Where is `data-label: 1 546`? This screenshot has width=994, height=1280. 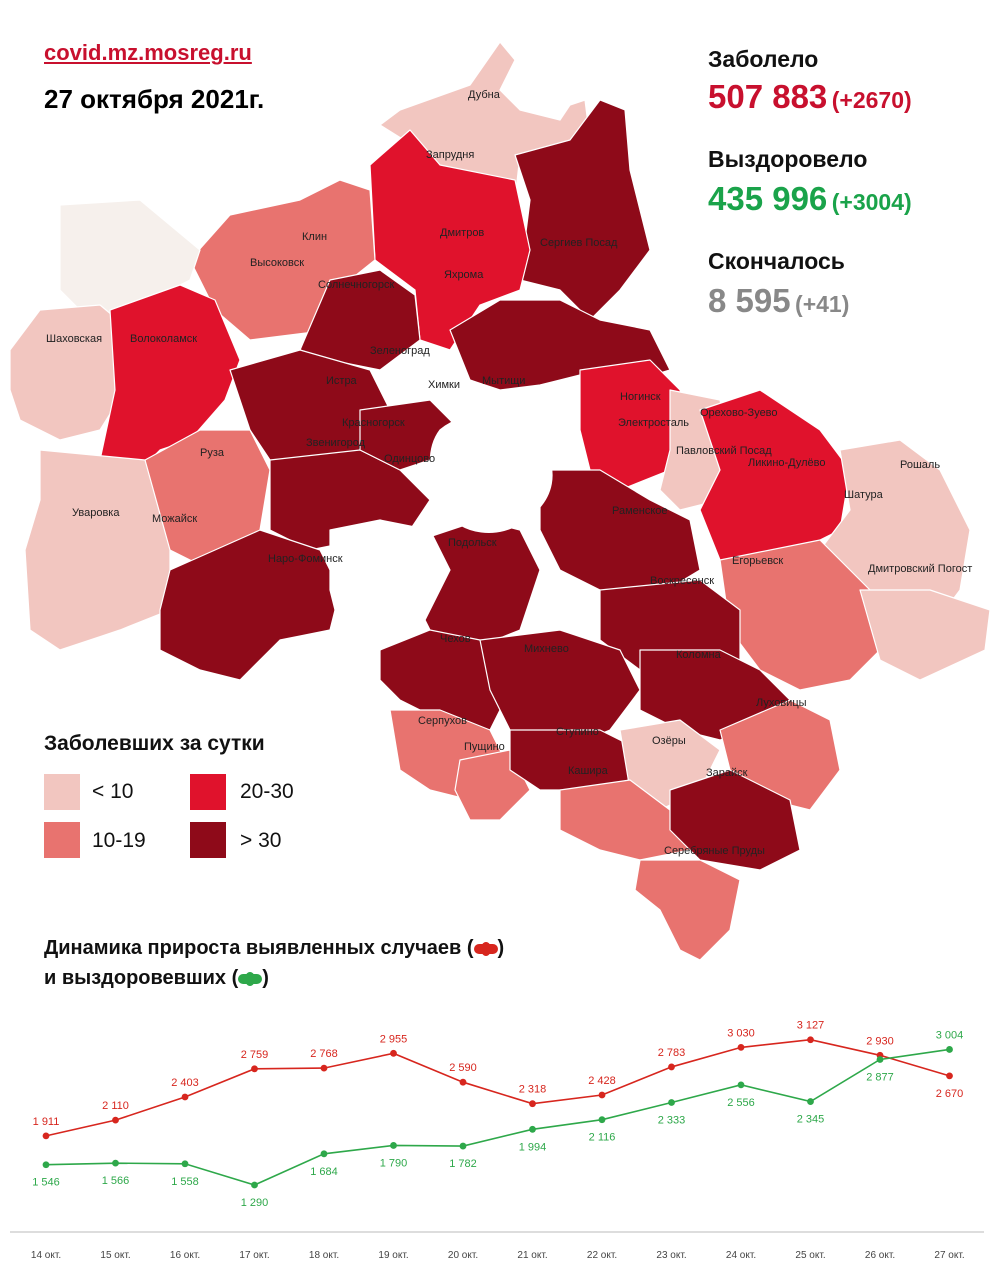
data-label: 1 546 is located at coordinates (46, 1183).